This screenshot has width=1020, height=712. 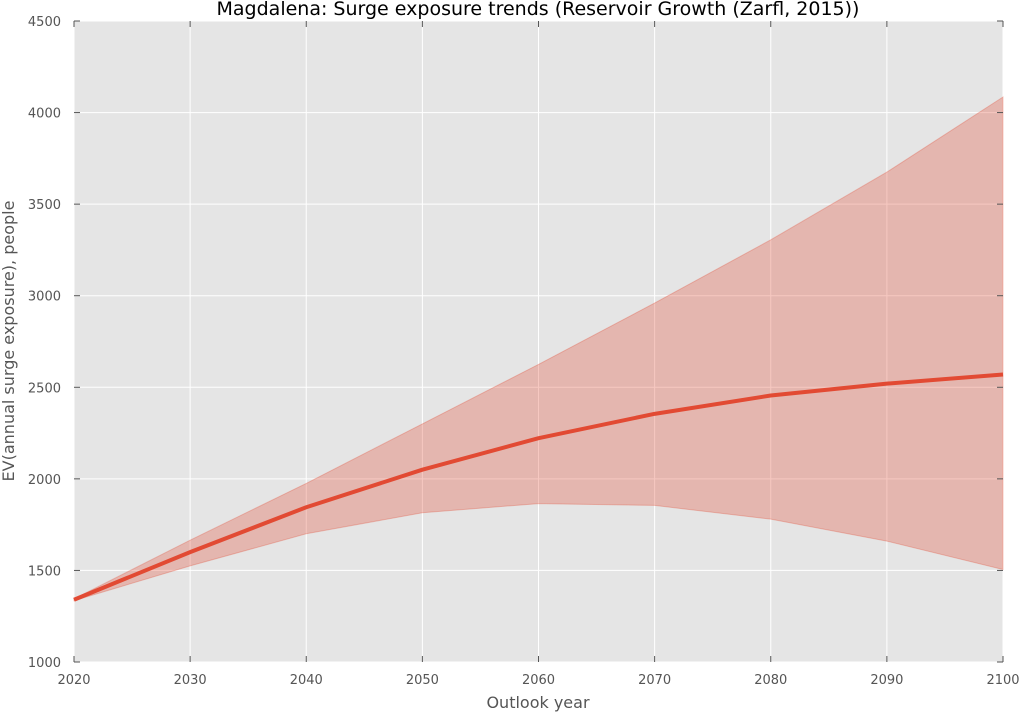 What do you see at coordinates (44, 205) in the screenshot?
I see `y-tick-label: 3500` at bounding box center [44, 205].